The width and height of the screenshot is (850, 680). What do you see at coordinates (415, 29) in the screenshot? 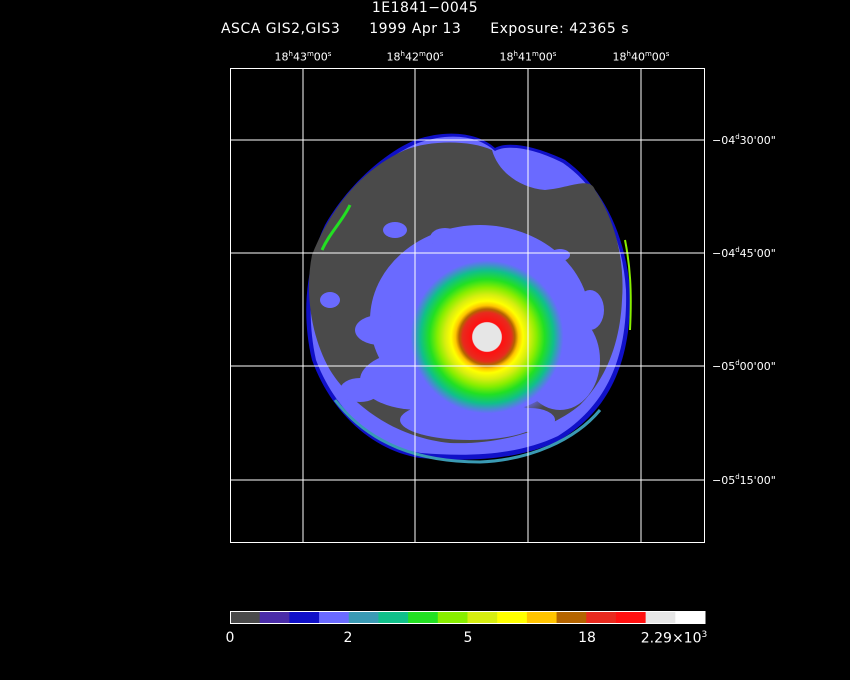
I see `date-label: 1999 Apr 13` at bounding box center [415, 29].